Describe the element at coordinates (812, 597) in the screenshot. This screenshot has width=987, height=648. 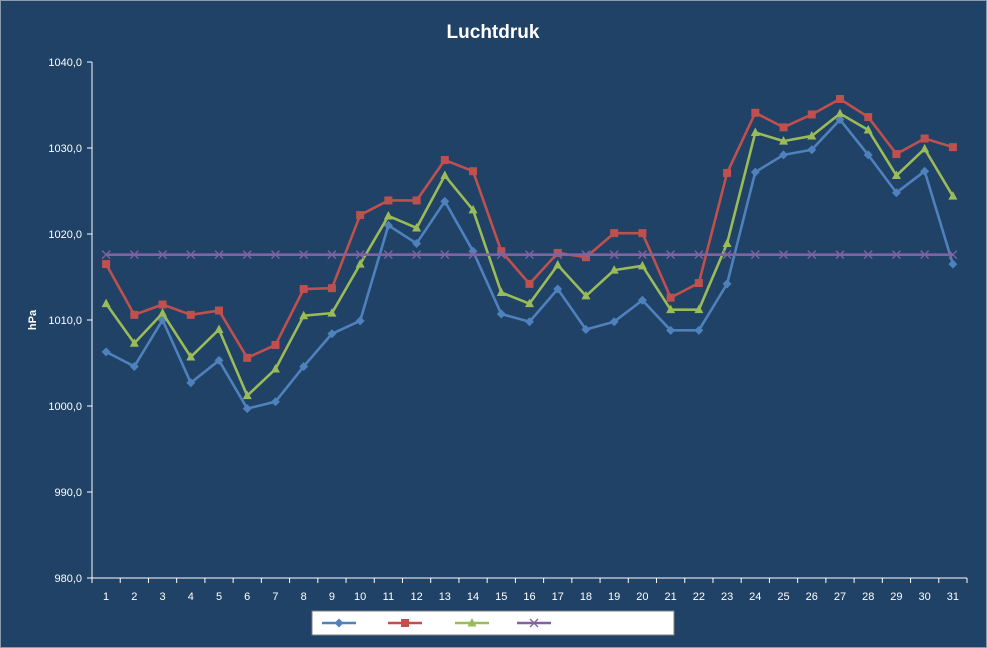
I see `x-tick-label: 26` at that location.